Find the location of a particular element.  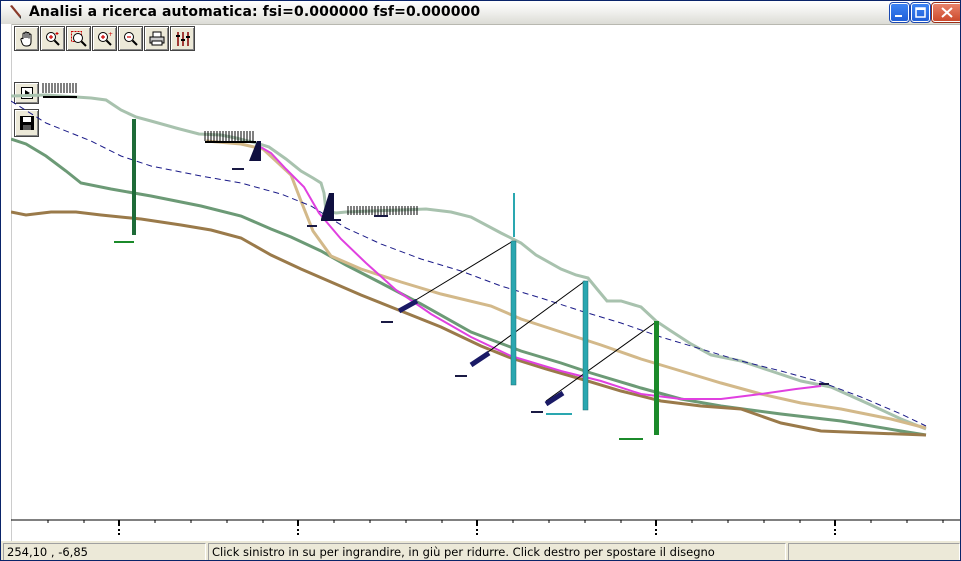

zoom-plus-icon: + is located at coordinates (105, 38).